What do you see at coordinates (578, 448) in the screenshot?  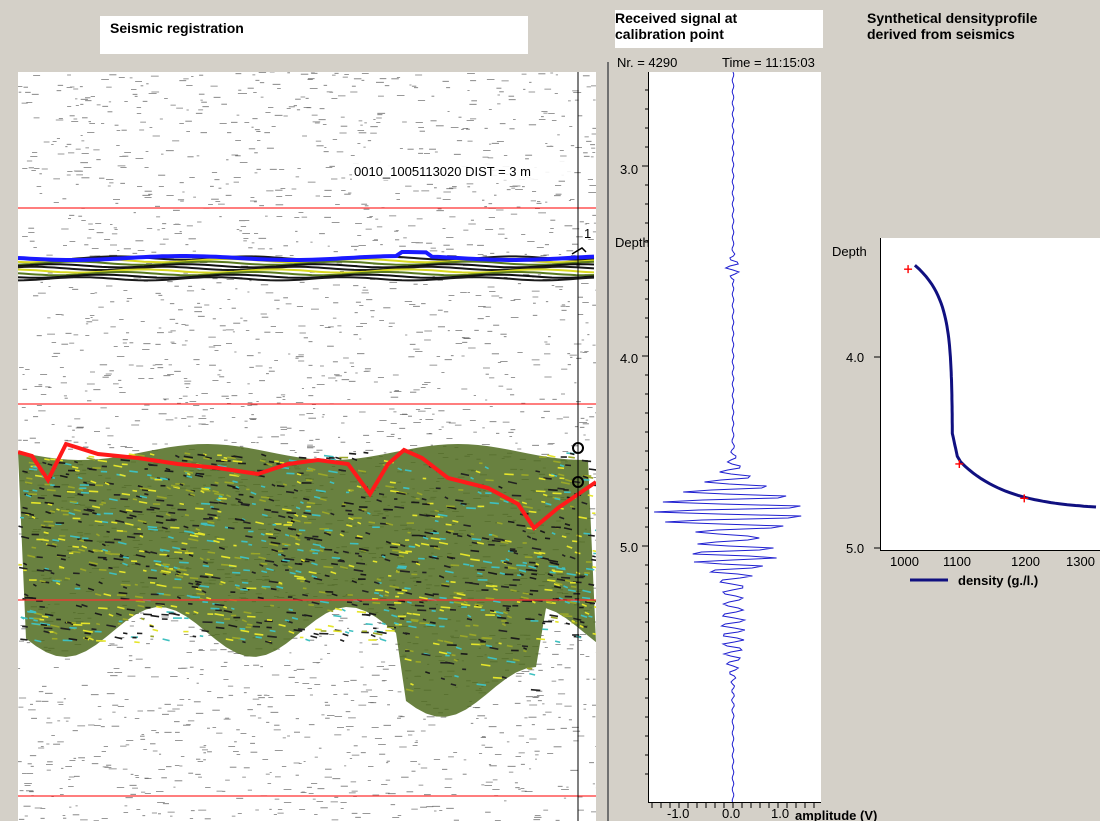 I see `calibration-circle-upper` at bounding box center [578, 448].